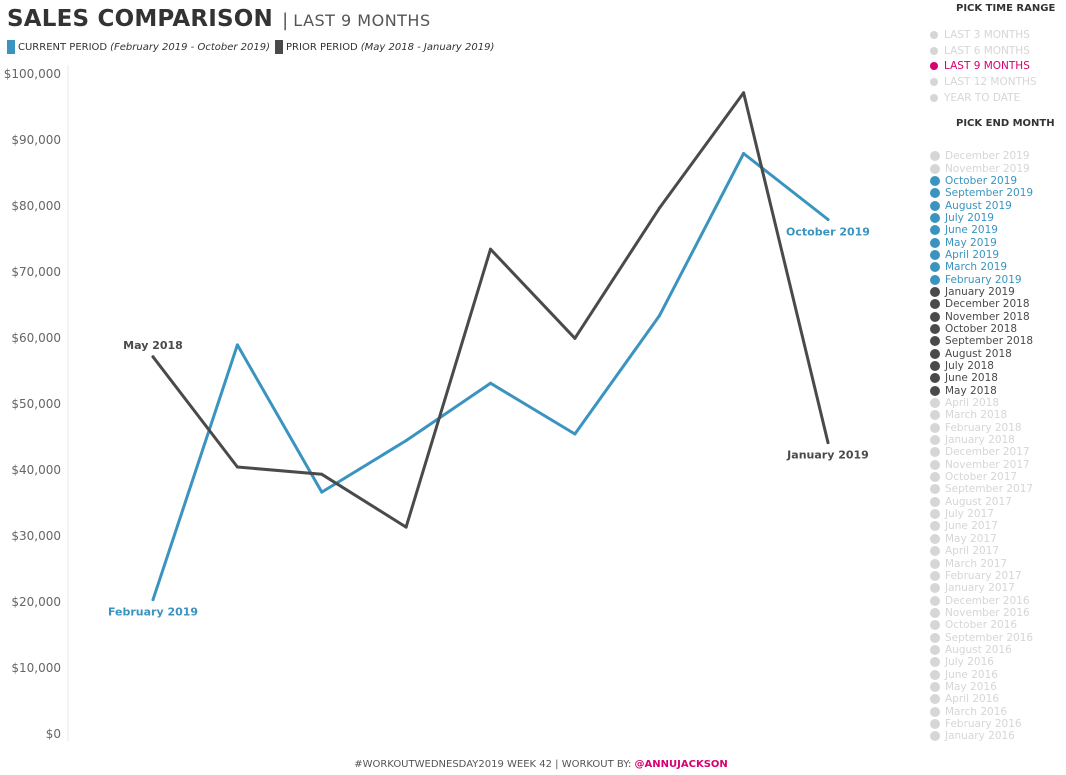  I want to click on month-option-may-2018: May 2018, so click(981, 391).